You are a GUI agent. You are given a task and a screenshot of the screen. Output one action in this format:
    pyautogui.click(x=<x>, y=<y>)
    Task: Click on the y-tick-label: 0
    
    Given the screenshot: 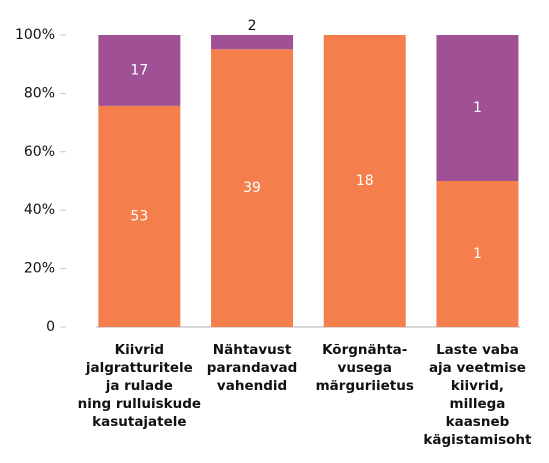 What is the action you would take?
    pyautogui.click(x=50, y=327)
    